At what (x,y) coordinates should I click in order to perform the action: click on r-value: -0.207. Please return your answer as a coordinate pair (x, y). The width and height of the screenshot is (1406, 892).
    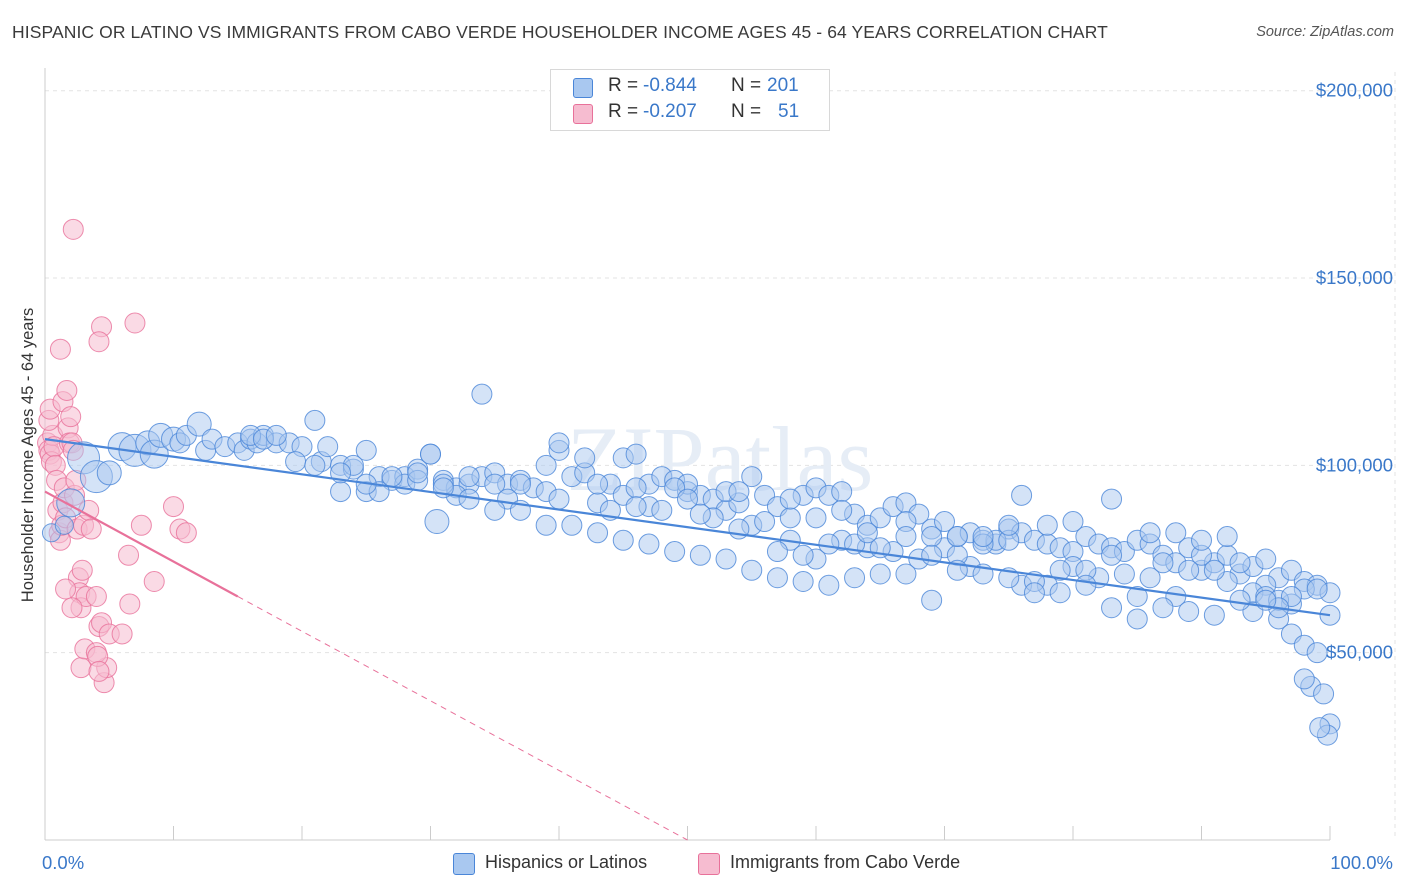
    Looking at the image, I should click on (670, 111).